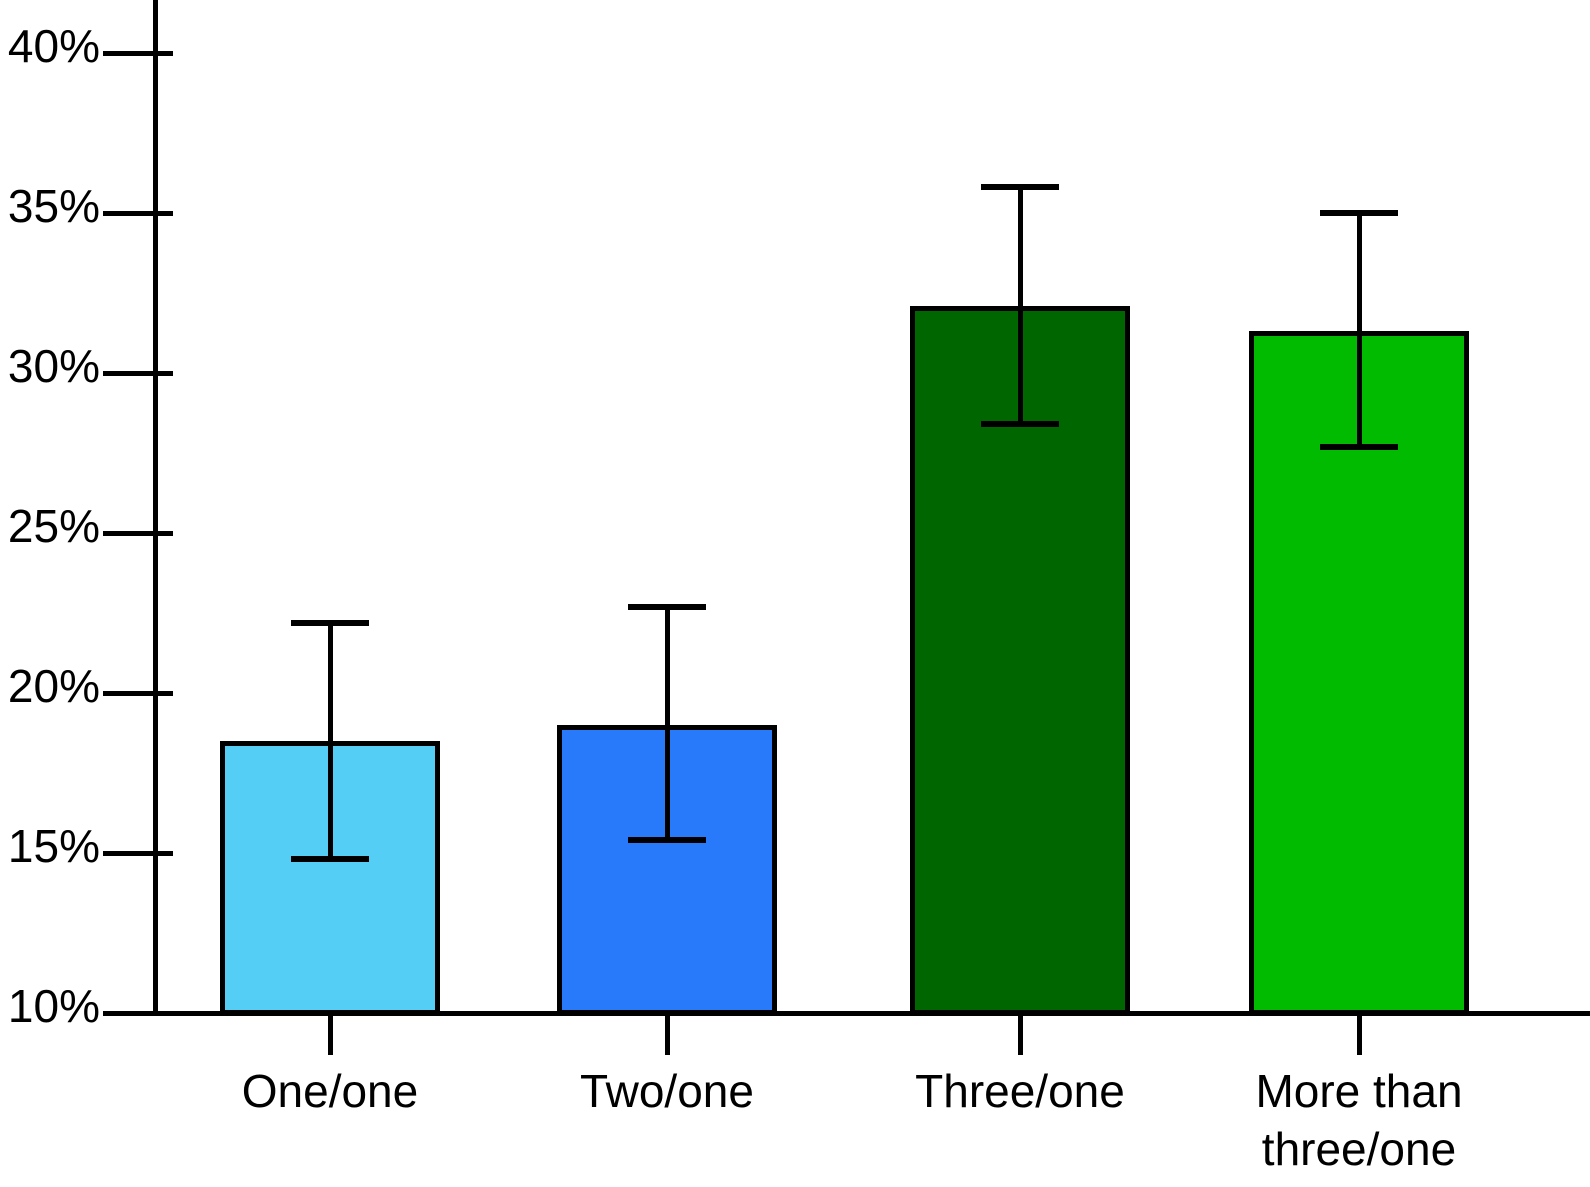 The image size is (1590, 1187). Describe the element at coordinates (667, 724) in the screenshot. I see `error-bar-stem-two-one` at that location.